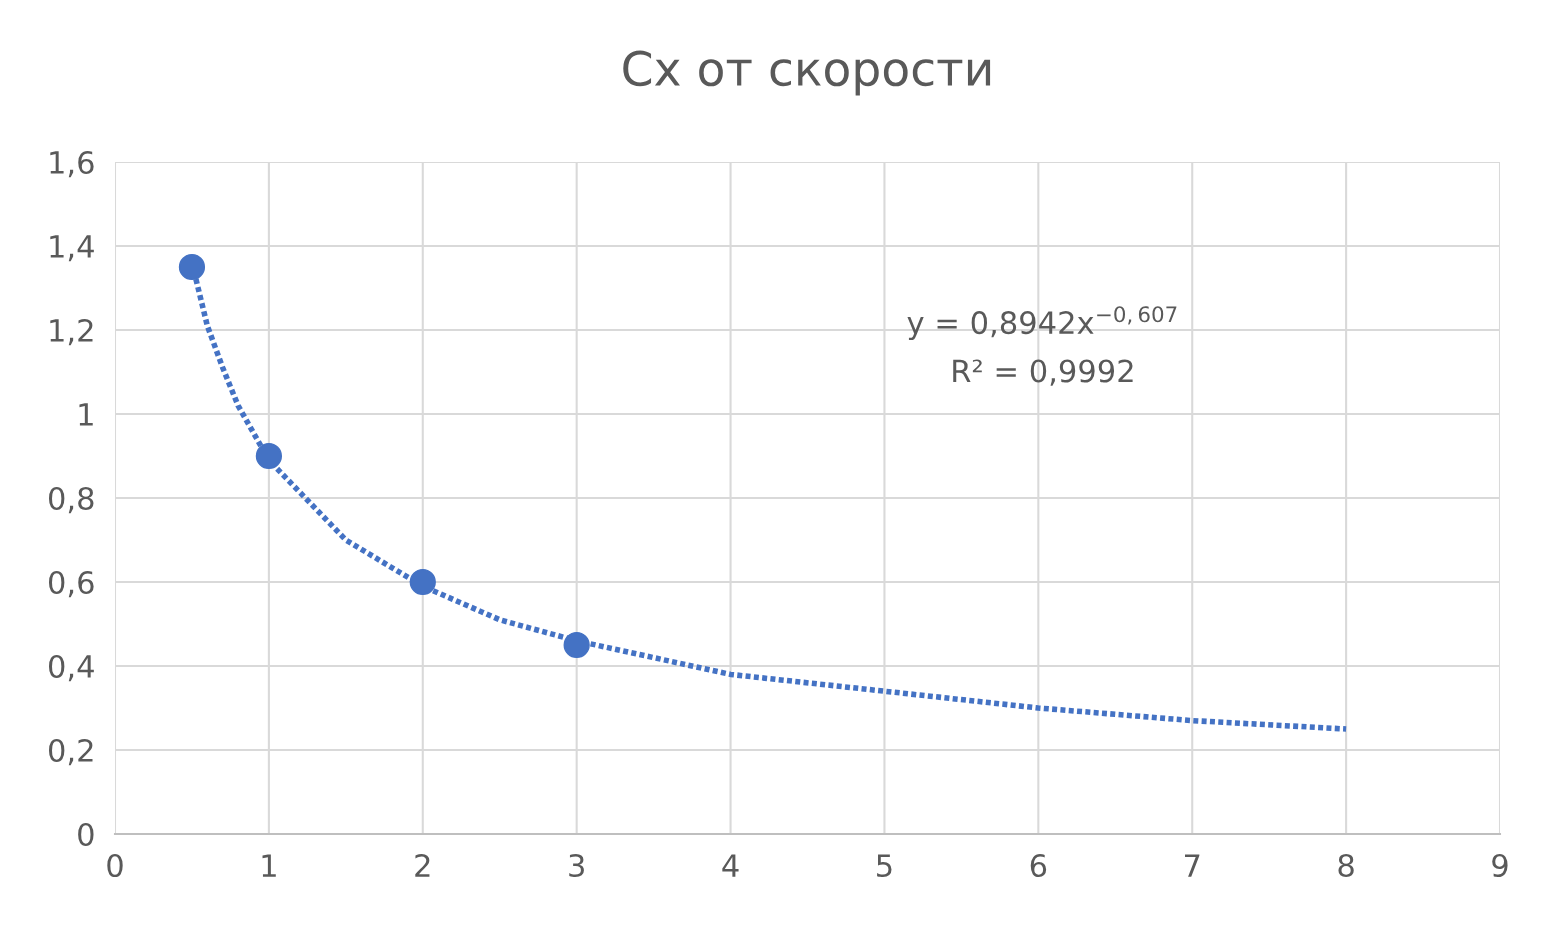  Describe the element at coordinates (70, 752) in the screenshot. I see `y-tick-label: 0,2` at that location.